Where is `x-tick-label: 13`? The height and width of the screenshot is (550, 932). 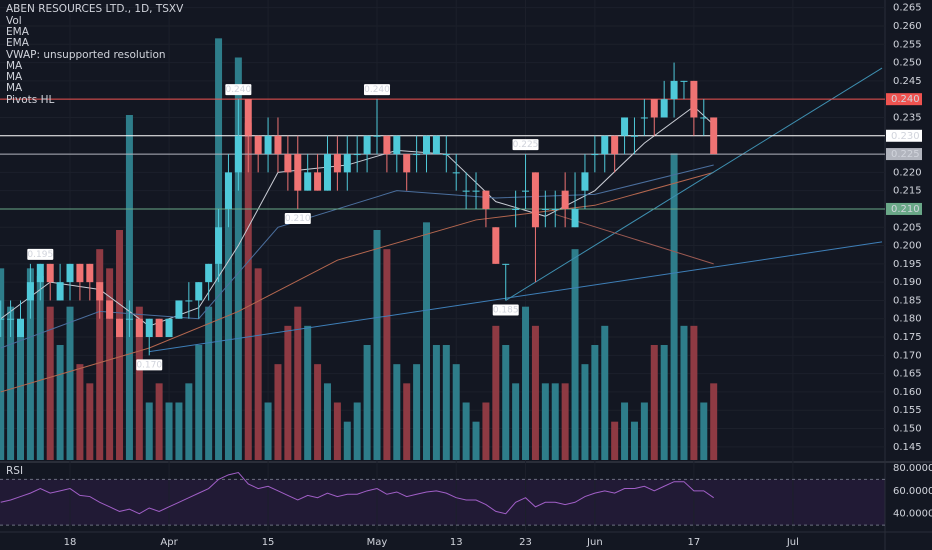 x-tick-label: 13 is located at coordinates (456, 542).